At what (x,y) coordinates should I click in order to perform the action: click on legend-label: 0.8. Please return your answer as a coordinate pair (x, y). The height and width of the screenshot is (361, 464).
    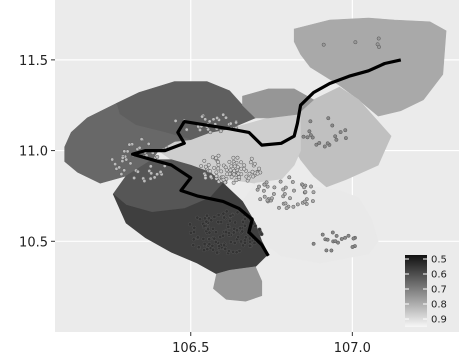
    Looking at the image, I should click on (439, 305).